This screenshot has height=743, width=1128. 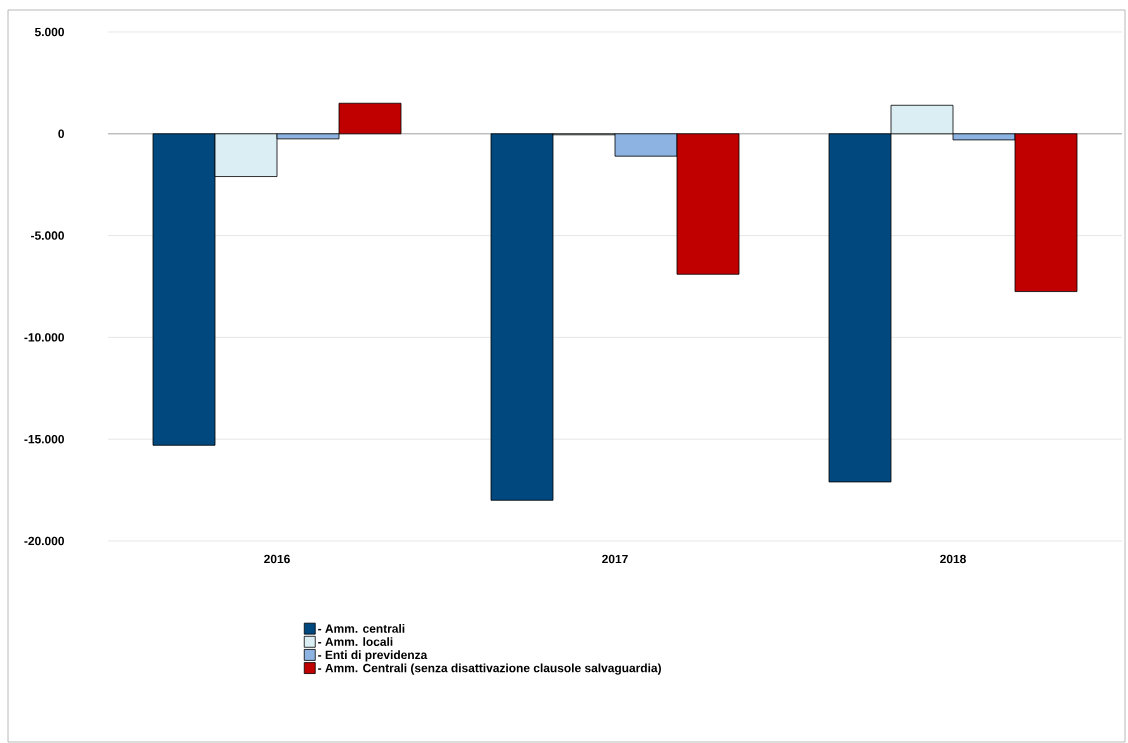 What do you see at coordinates (49, 32) in the screenshot?
I see `y-tick-label: 5.000` at bounding box center [49, 32].